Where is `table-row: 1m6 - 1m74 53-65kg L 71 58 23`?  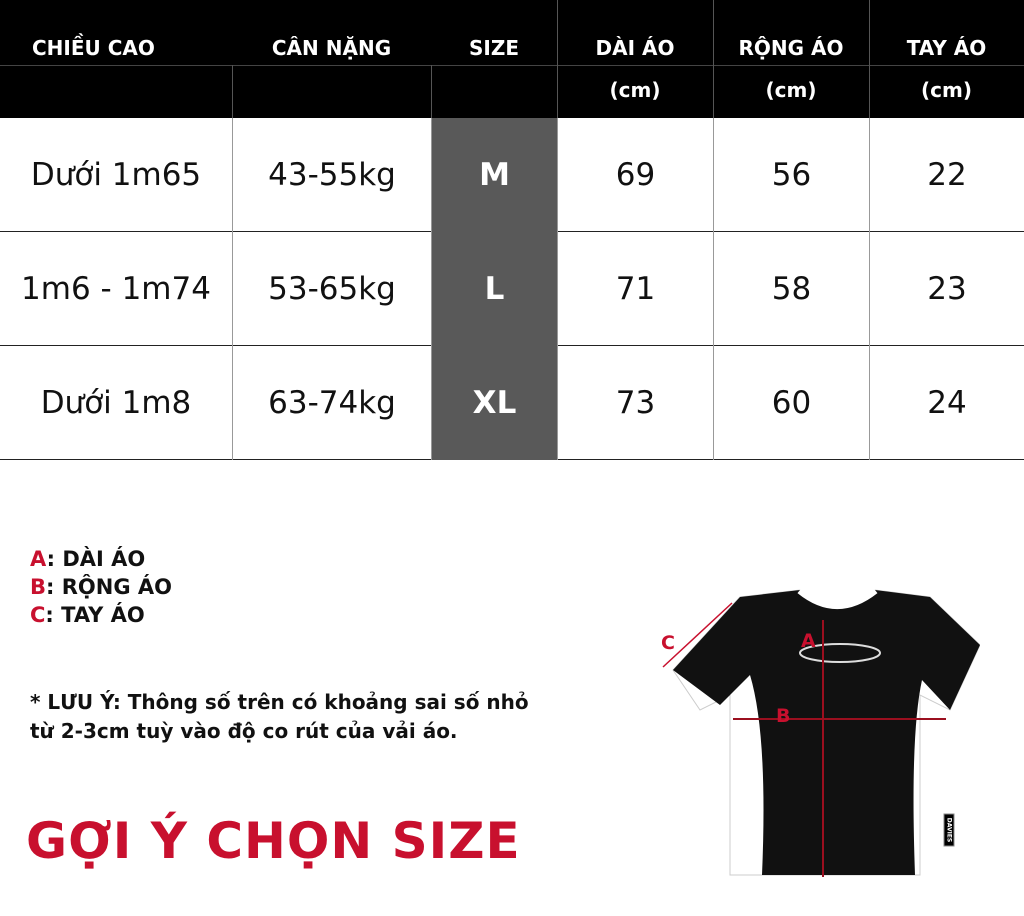 table-row: 1m6 - 1m74 53-65kg L 71 58 23 is located at coordinates (512, 289).